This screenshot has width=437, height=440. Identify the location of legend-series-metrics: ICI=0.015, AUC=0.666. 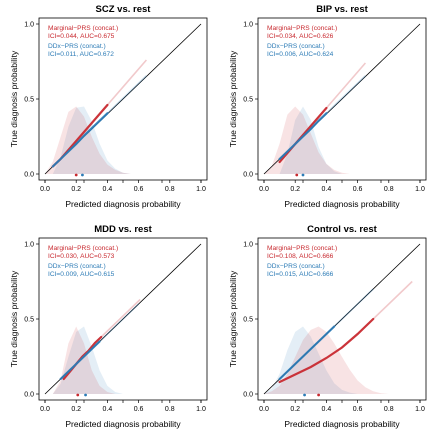
(300, 274).